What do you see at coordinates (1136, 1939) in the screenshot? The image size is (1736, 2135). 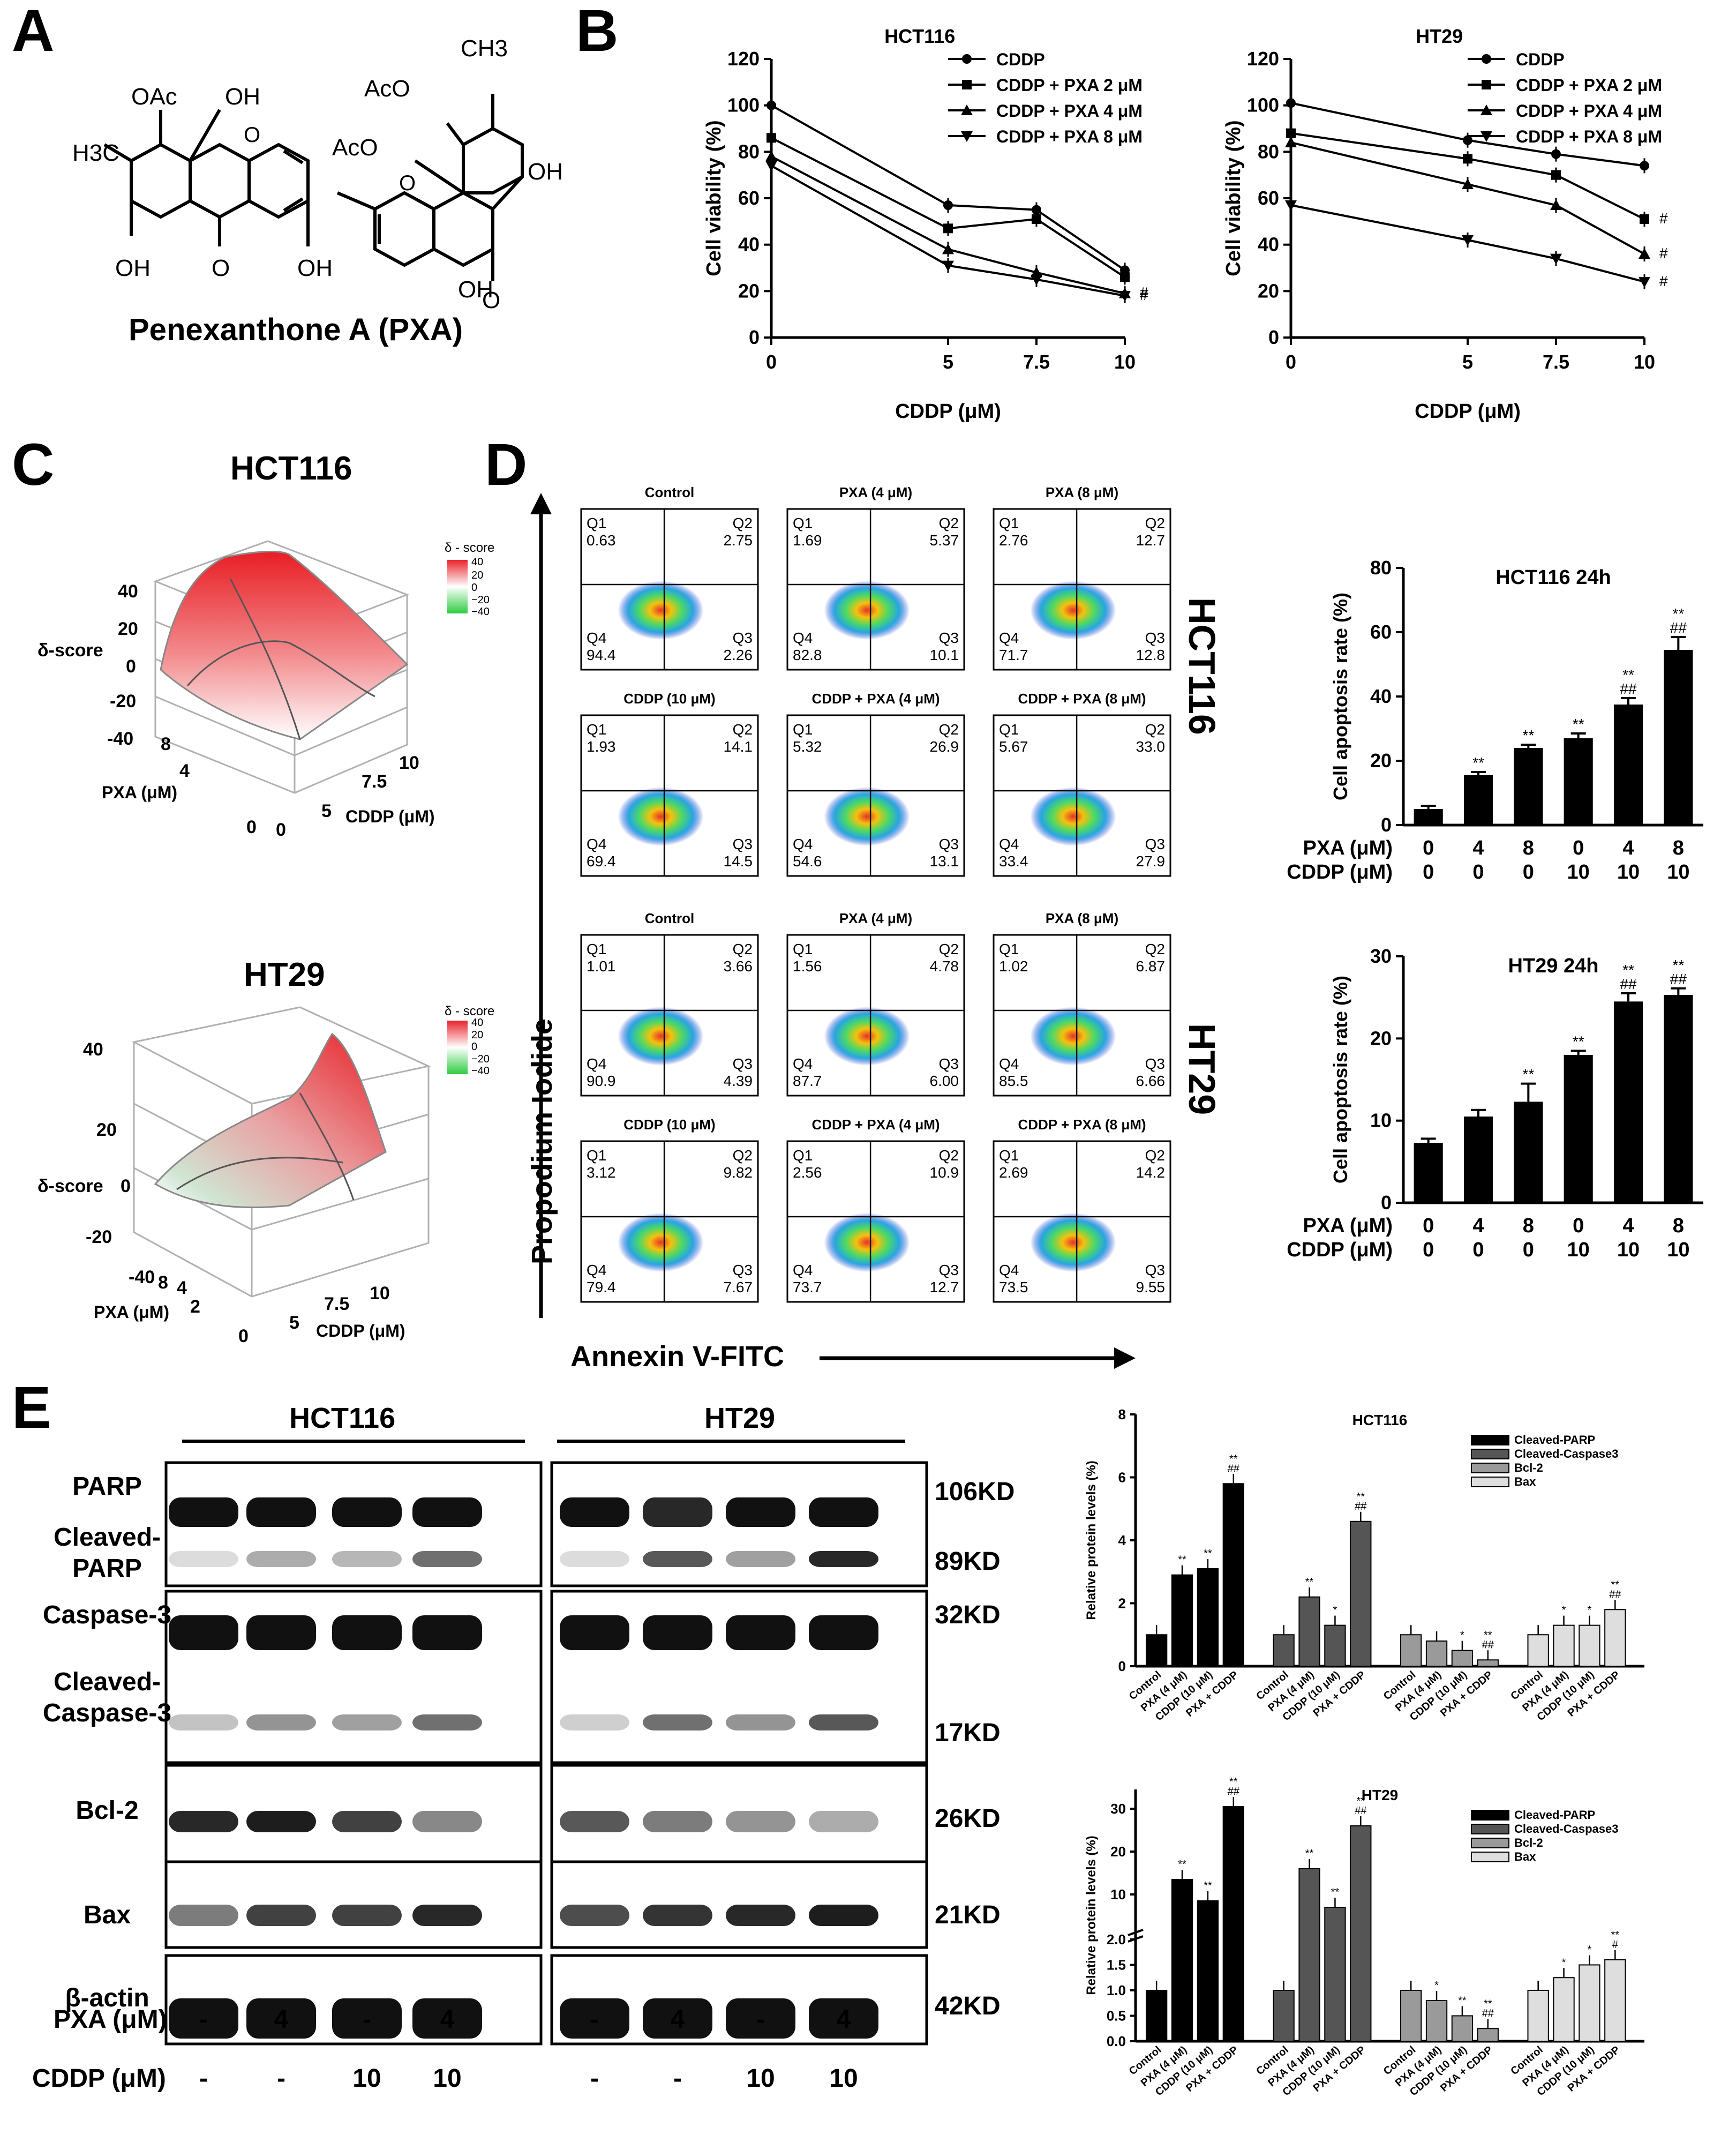 I see `axis-break-mark` at bounding box center [1136, 1939].